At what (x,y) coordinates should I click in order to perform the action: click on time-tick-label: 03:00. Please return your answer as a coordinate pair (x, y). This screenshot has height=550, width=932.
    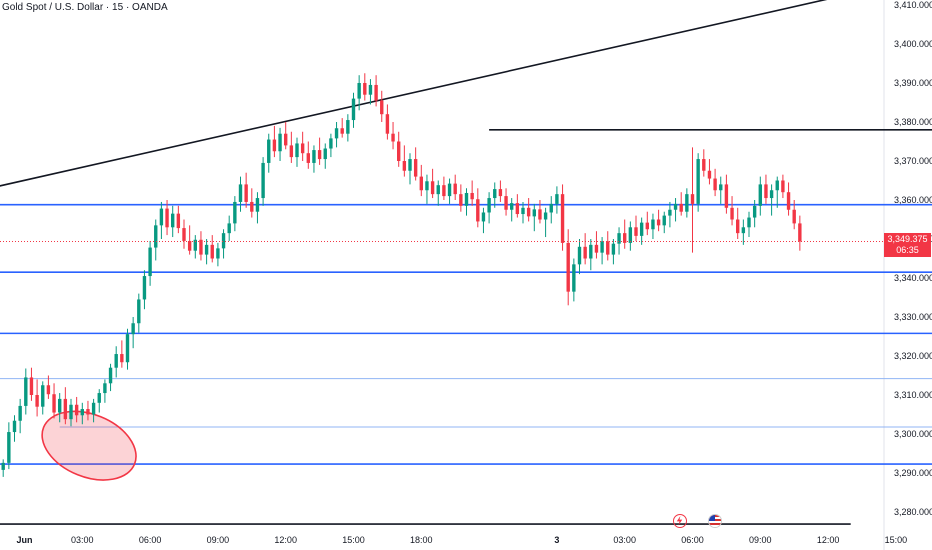
    Looking at the image, I should click on (82, 540).